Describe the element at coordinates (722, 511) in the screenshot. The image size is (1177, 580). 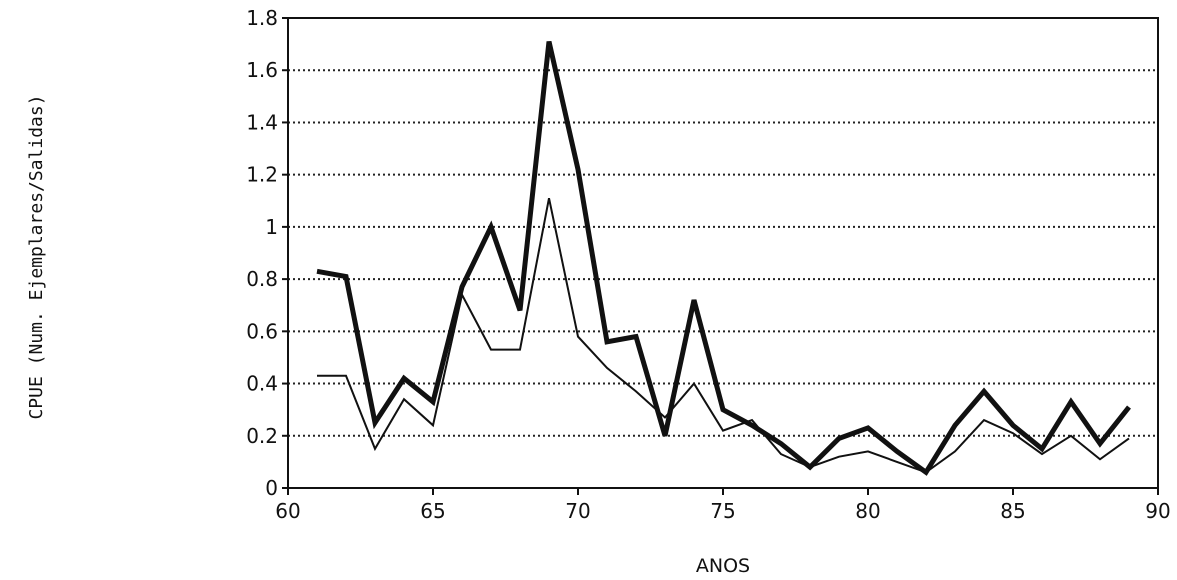
I see `x-tick-label: 75` at that location.